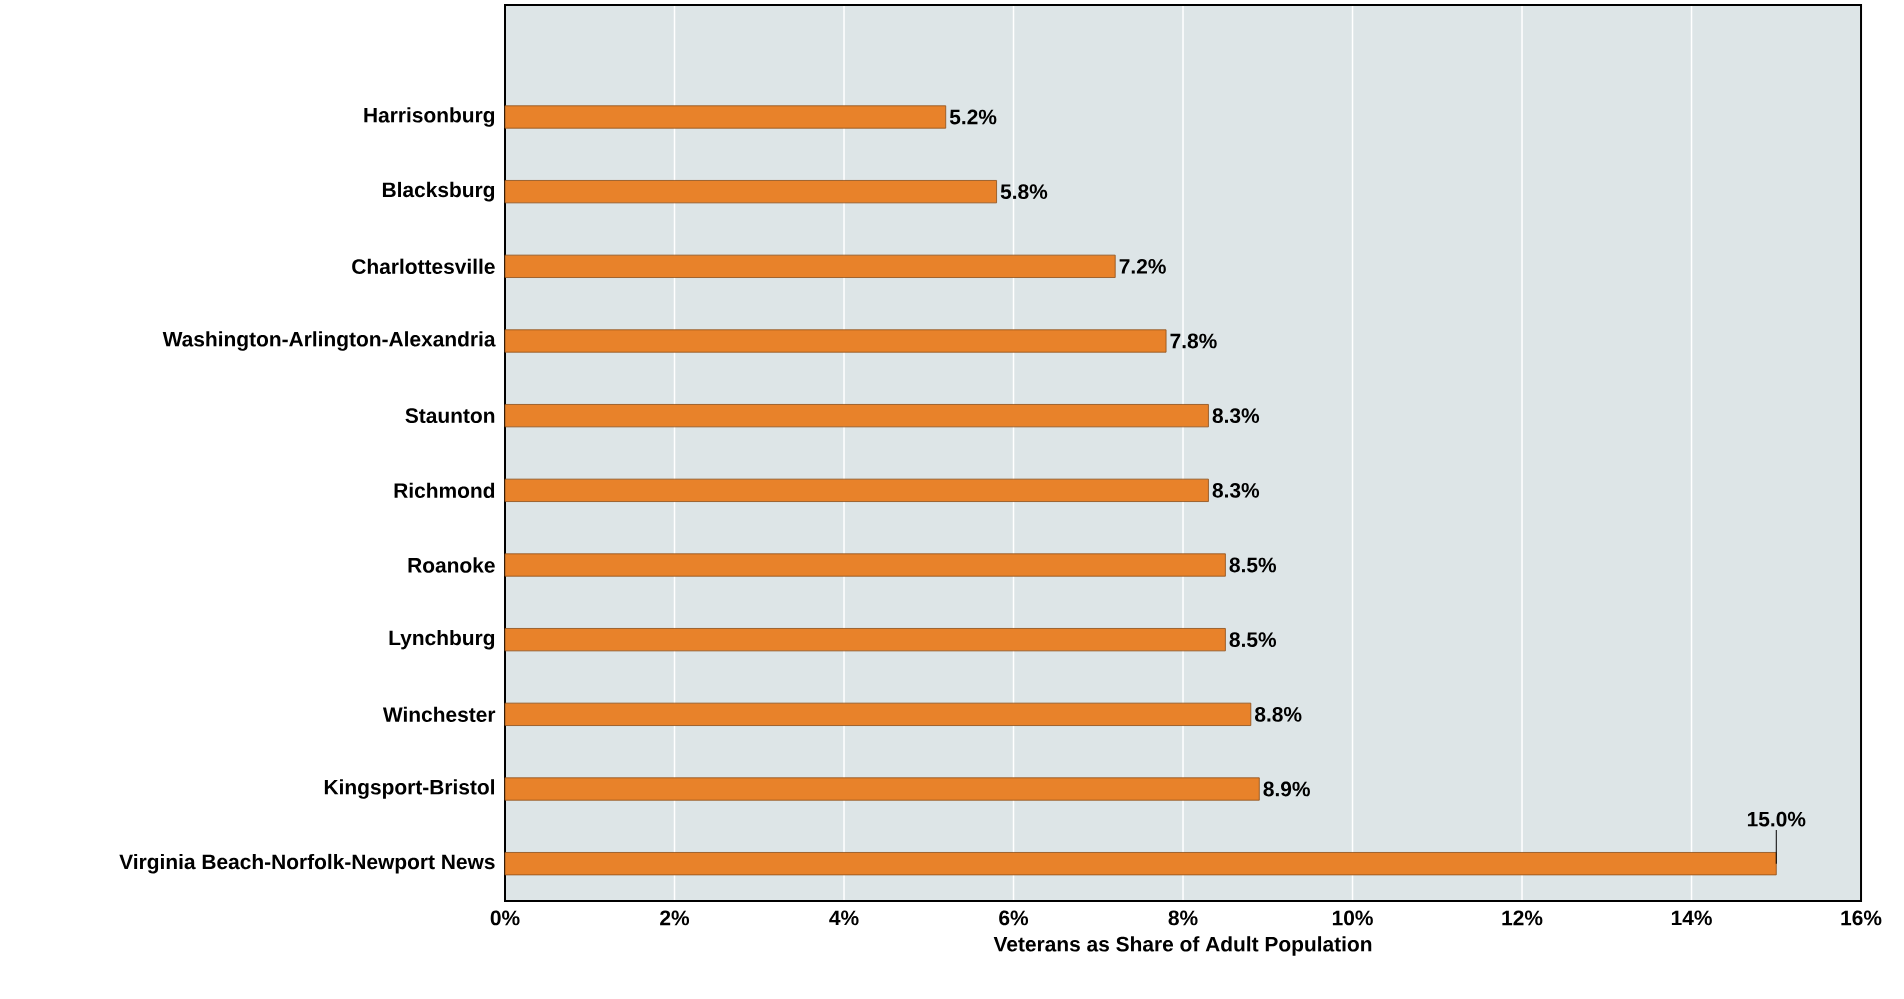 Image resolution: width=1904 pixels, height=999 pixels. Describe the element at coordinates (307, 863) in the screenshot. I see `y-tick-label: Virginia Beach-Norfolk-Newport News` at that location.